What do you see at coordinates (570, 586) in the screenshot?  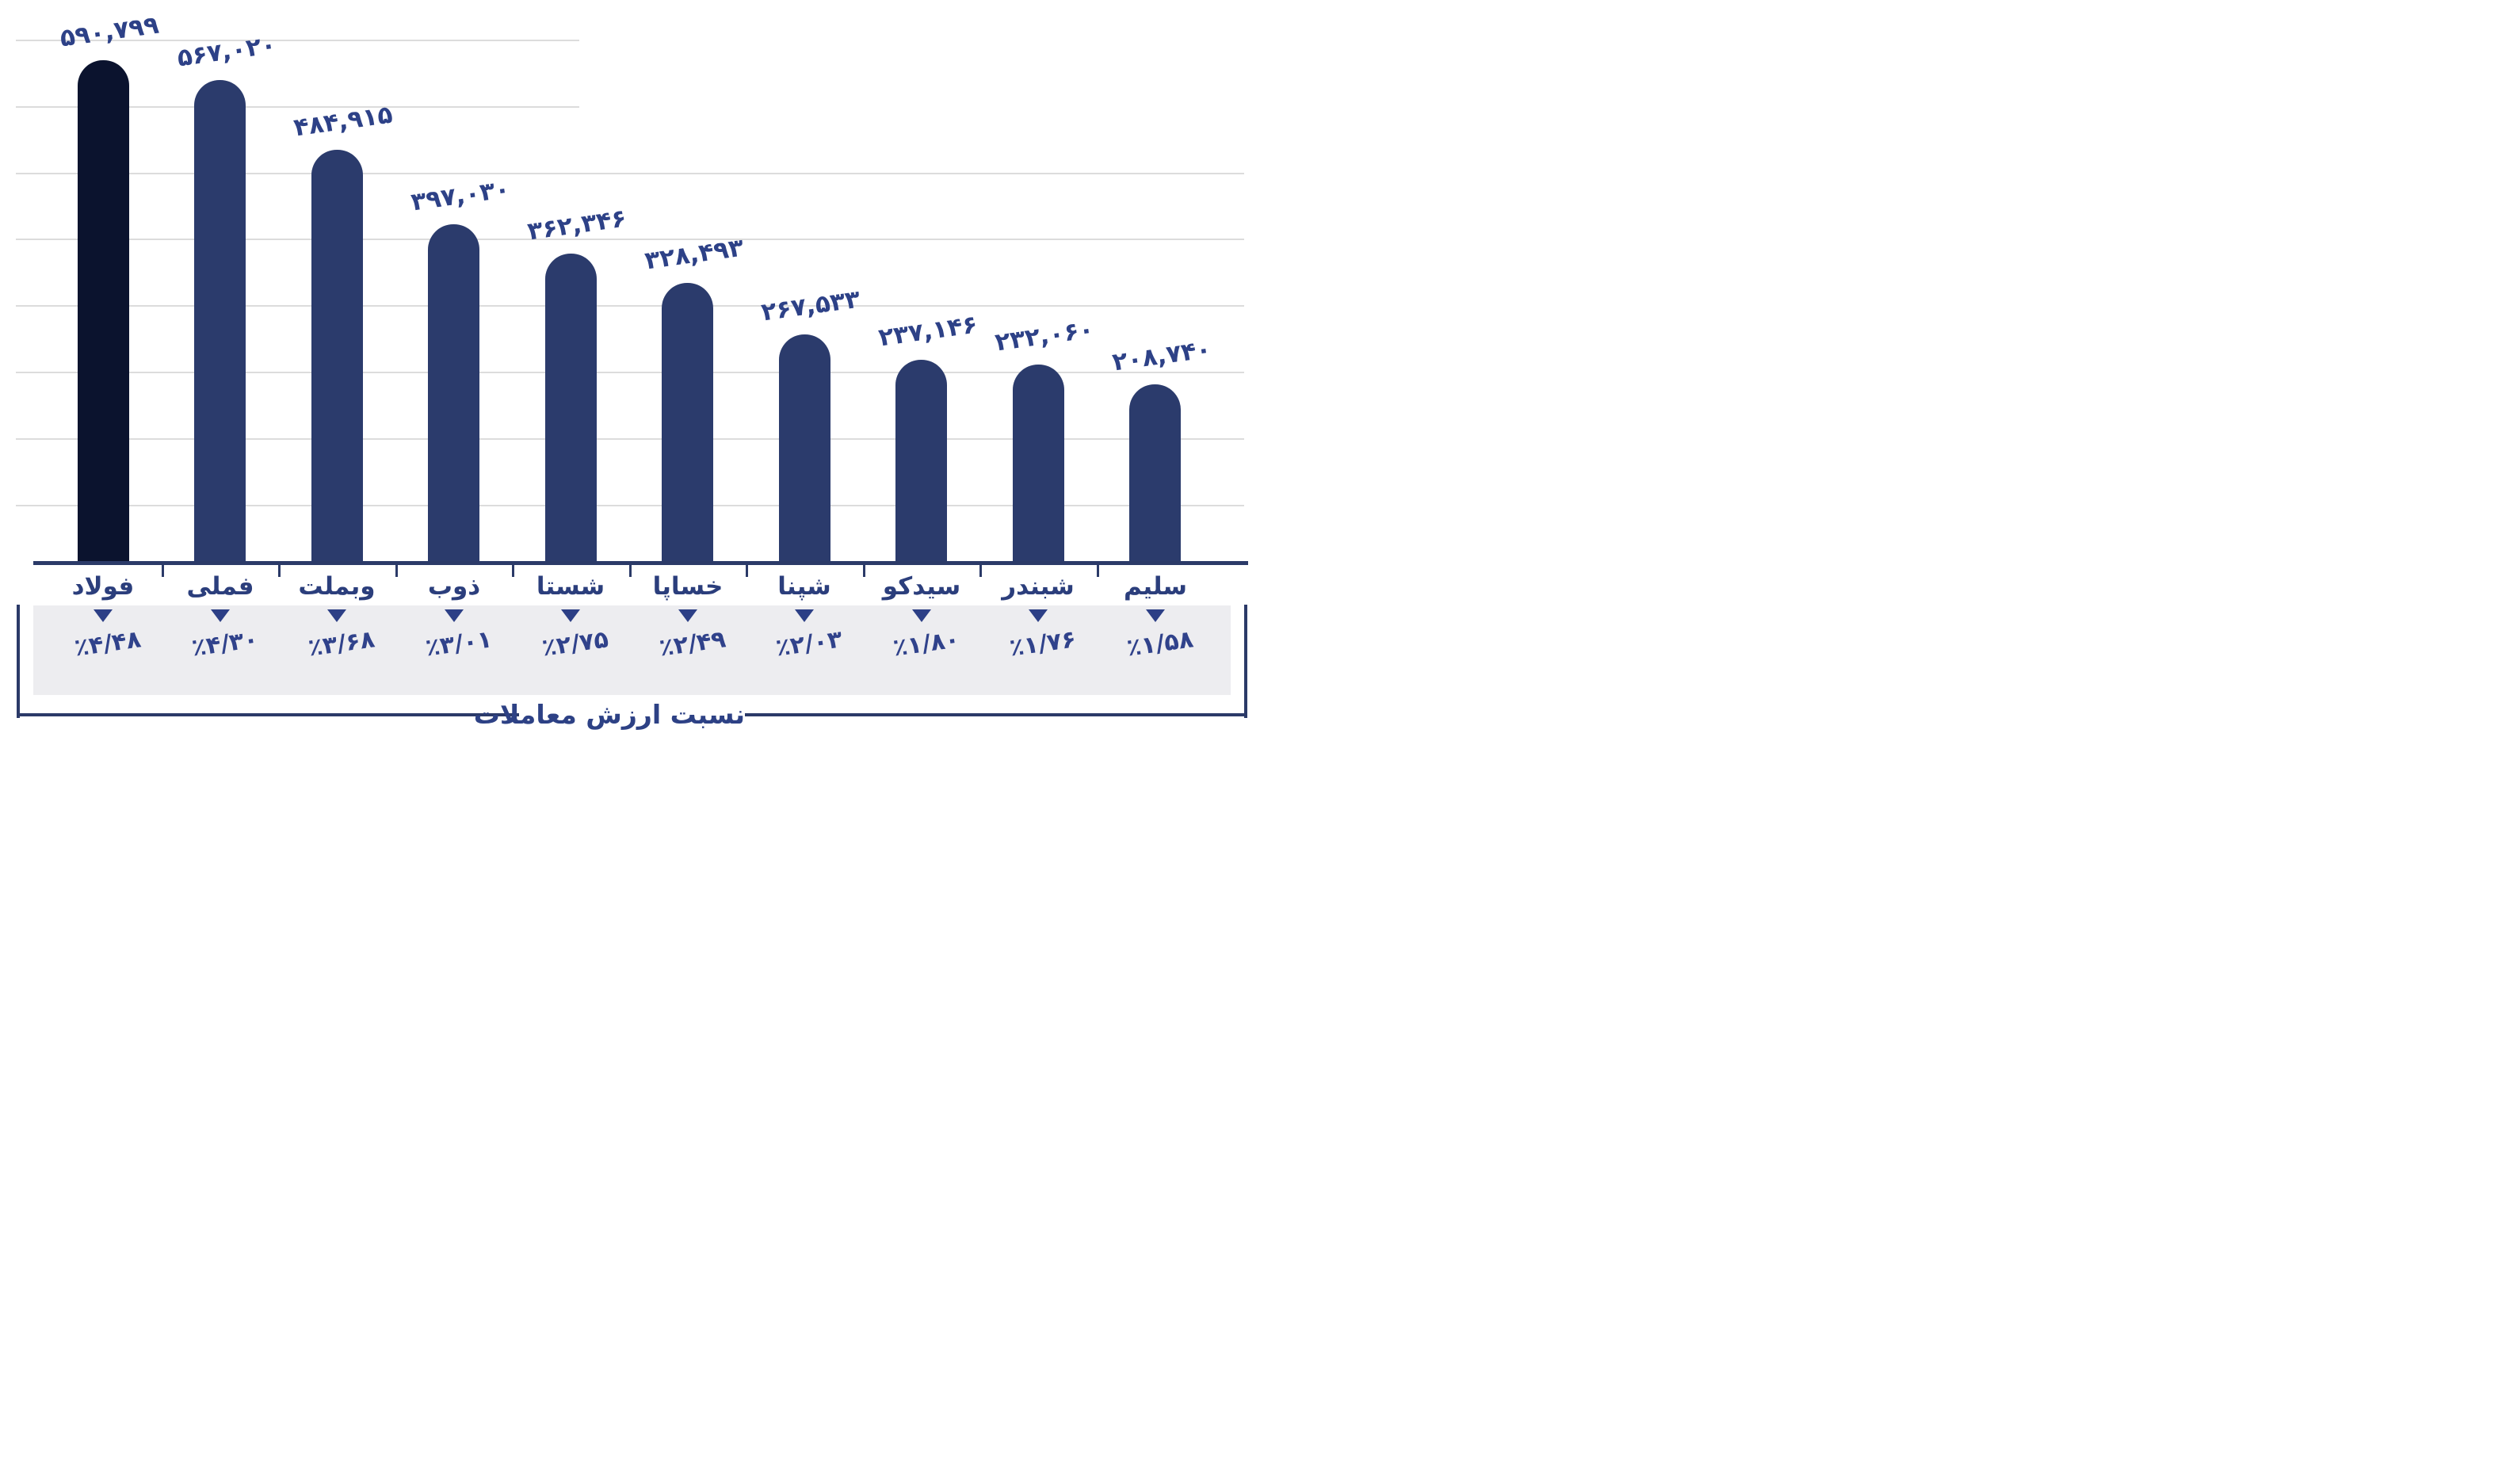 I see `category-label: شستا` at bounding box center [570, 586].